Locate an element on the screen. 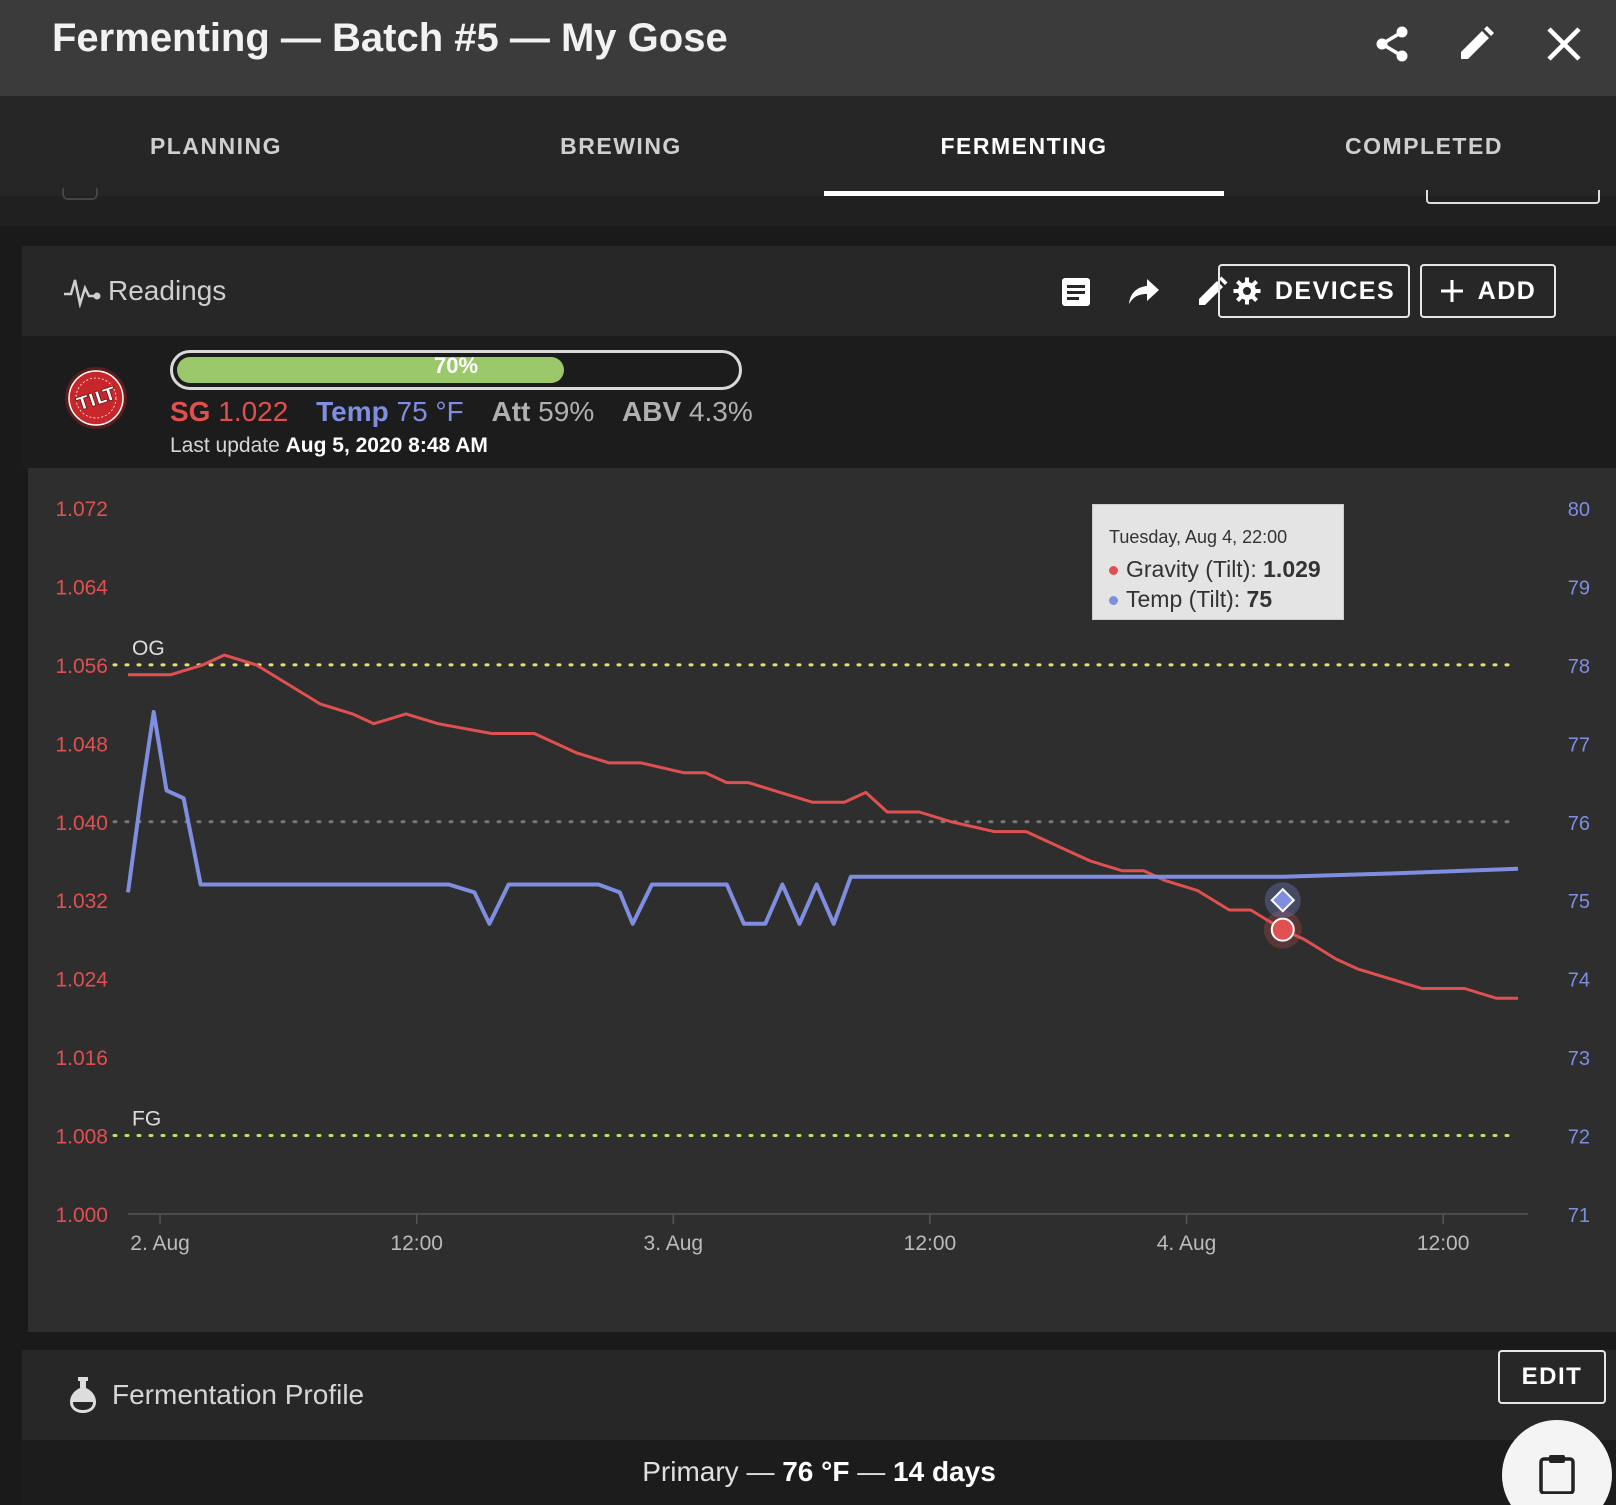 The width and height of the screenshot is (1616, 1505). y-left-tick-label: 1.024 is located at coordinates (81, 980).